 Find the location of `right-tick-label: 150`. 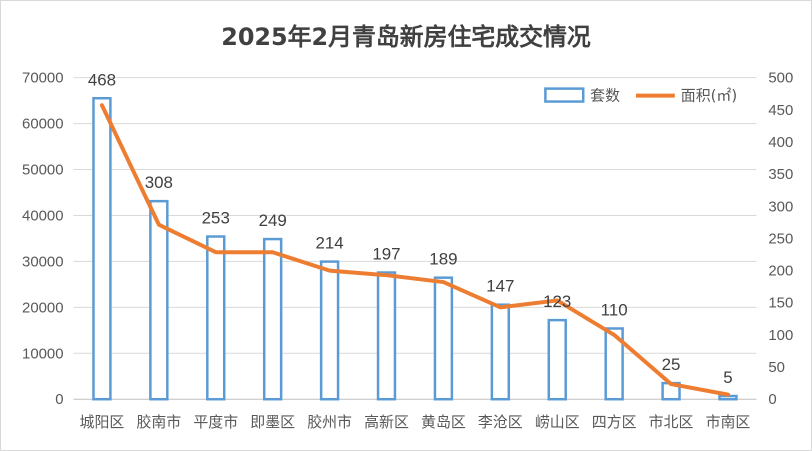

right-tick-label: 150 is located at coordinates (780, 303).